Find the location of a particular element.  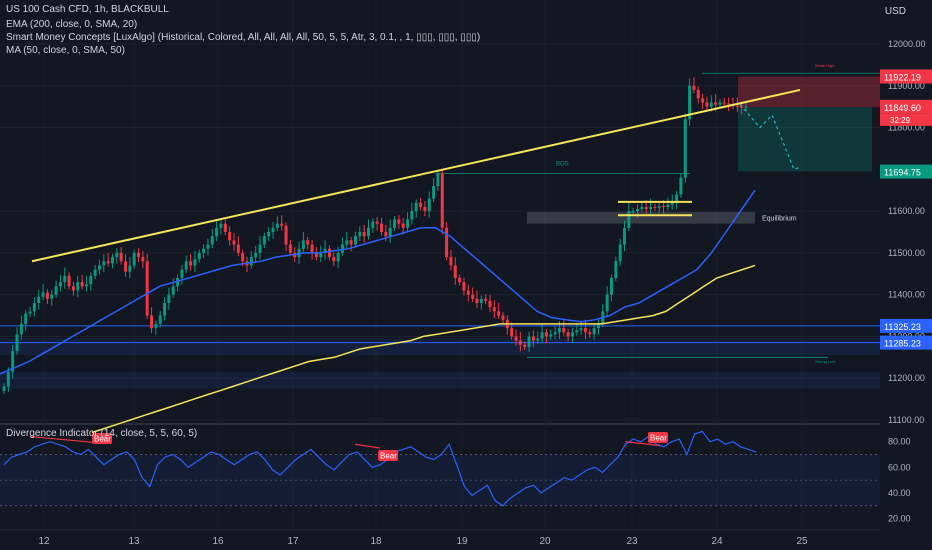

oscillator-pane: Bear Bear Bear is located at coordinates (440, 468).